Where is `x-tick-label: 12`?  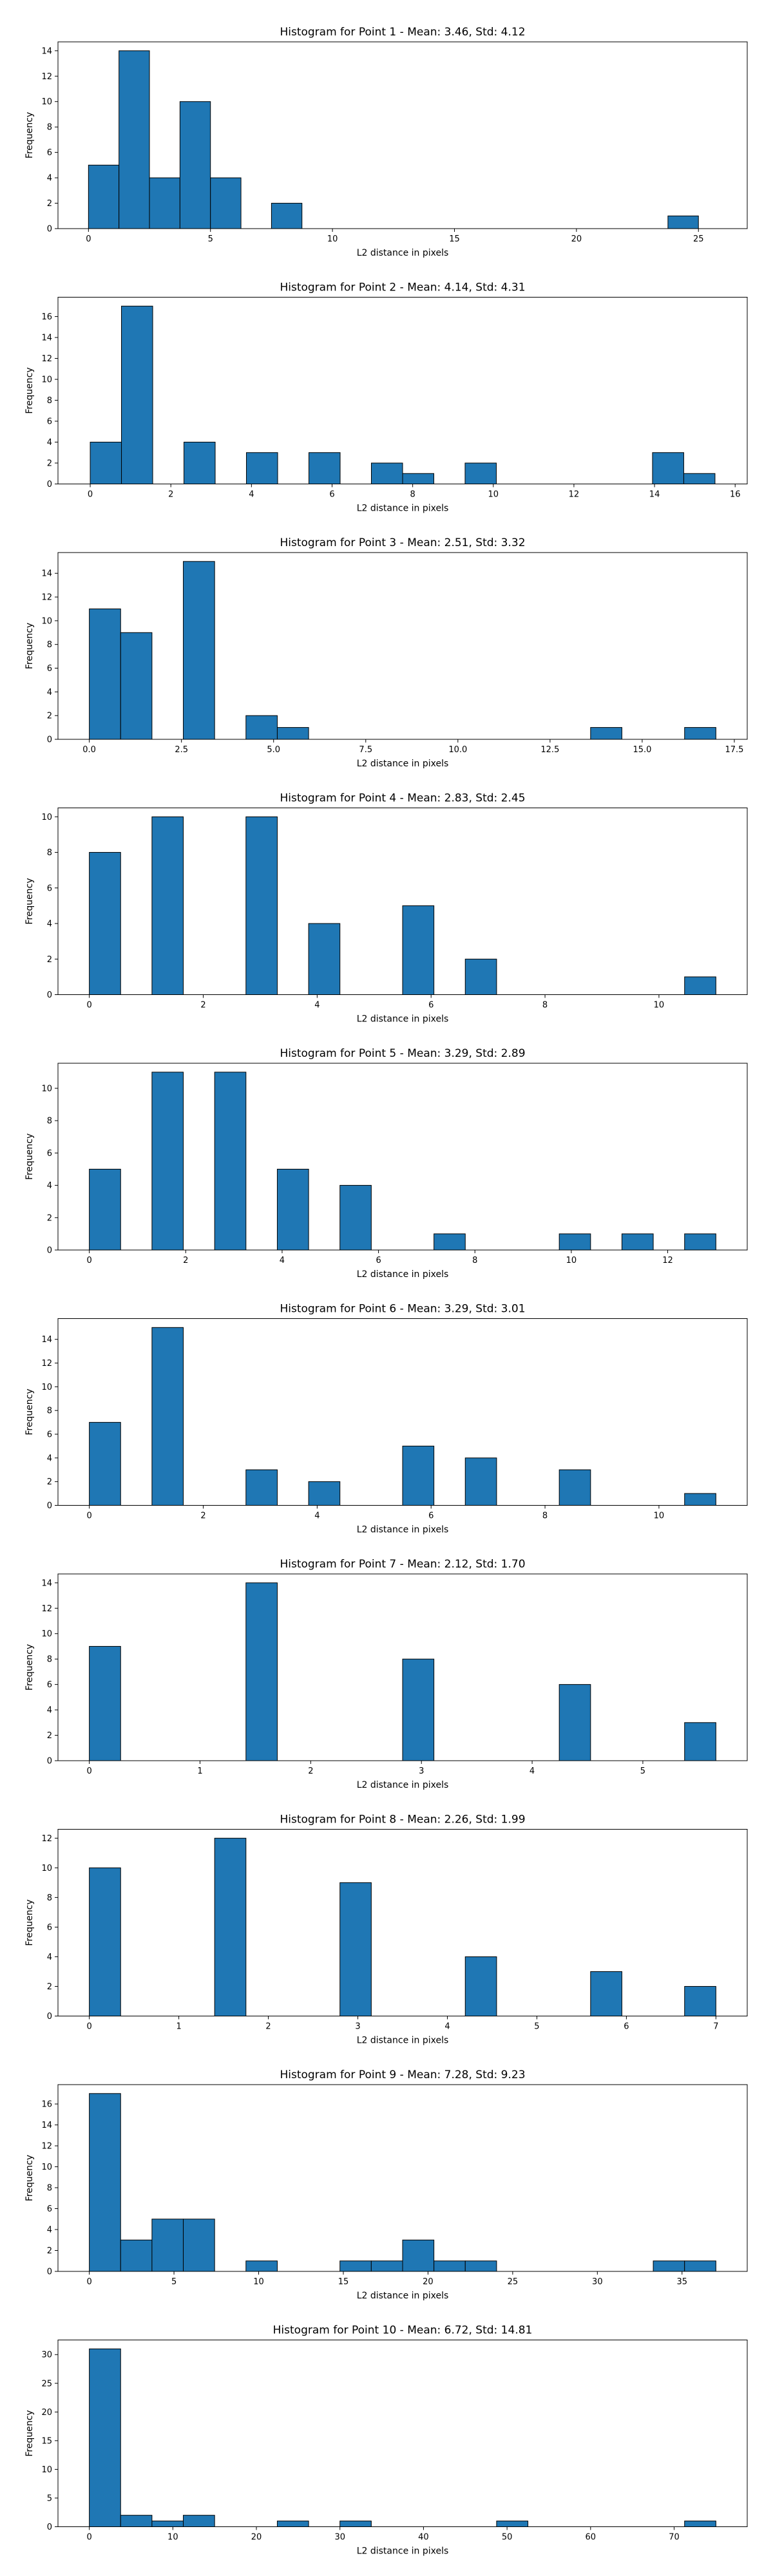 x-tick-label: 12 is located at coordinates (574, 495).